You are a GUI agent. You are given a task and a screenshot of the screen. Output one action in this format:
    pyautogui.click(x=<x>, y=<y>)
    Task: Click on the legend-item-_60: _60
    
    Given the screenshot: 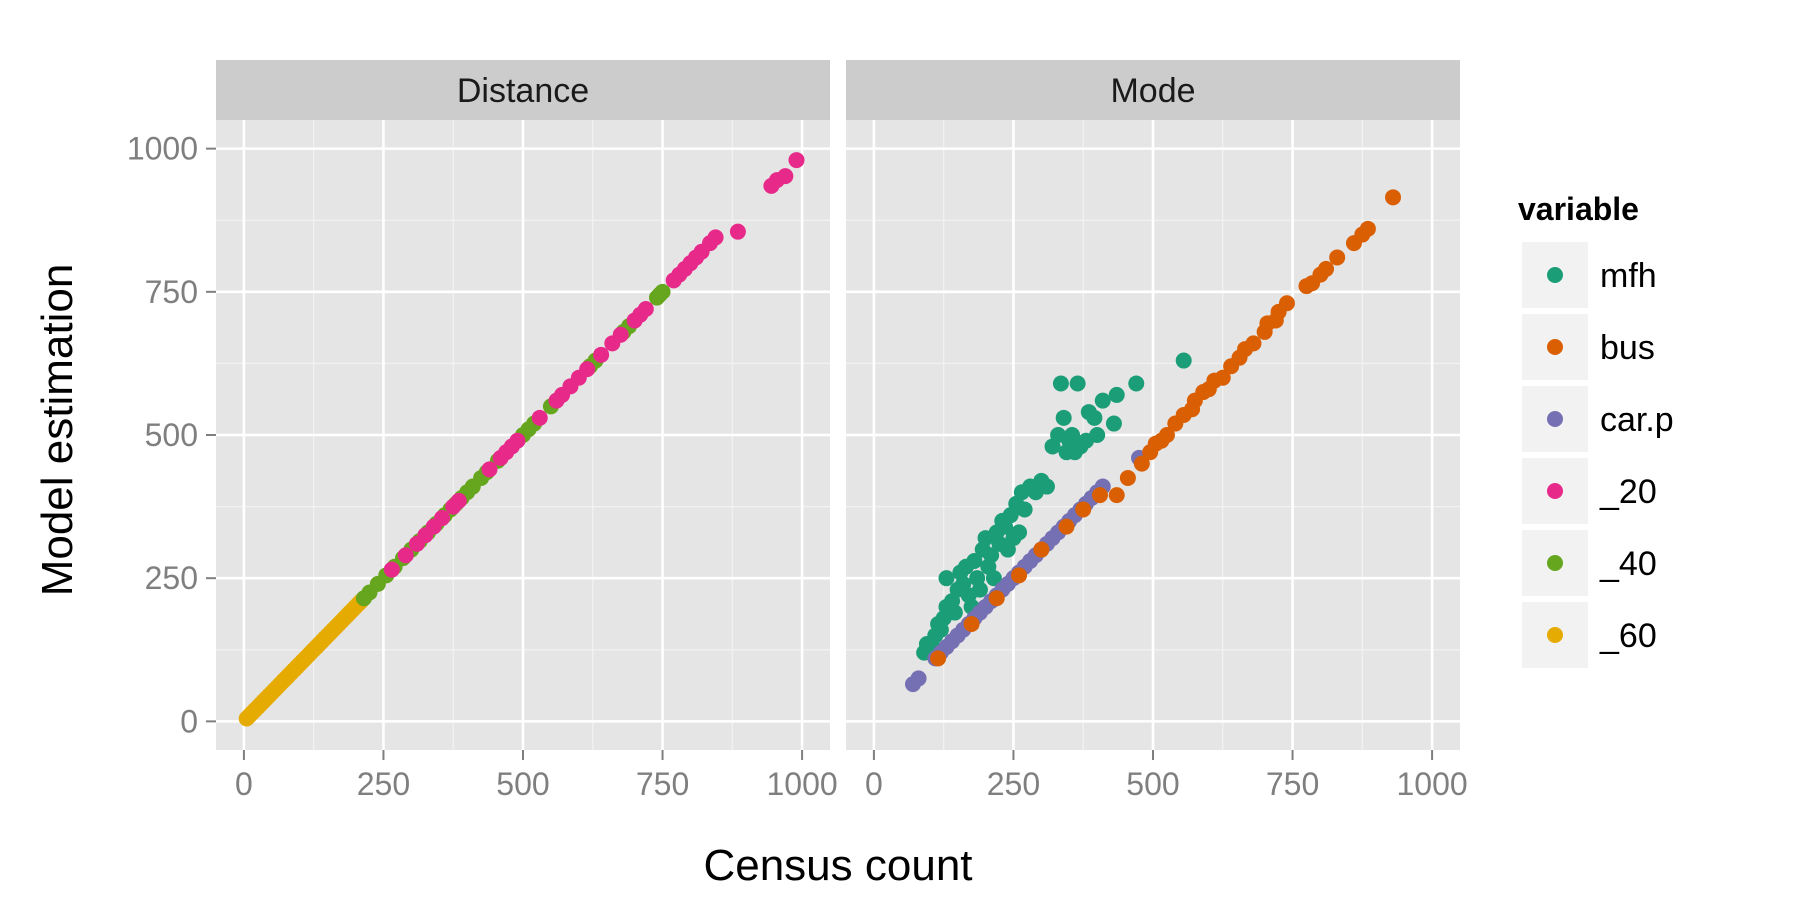 What is the action you would take?
    pyautogui.click(x=1589, y=635)
    